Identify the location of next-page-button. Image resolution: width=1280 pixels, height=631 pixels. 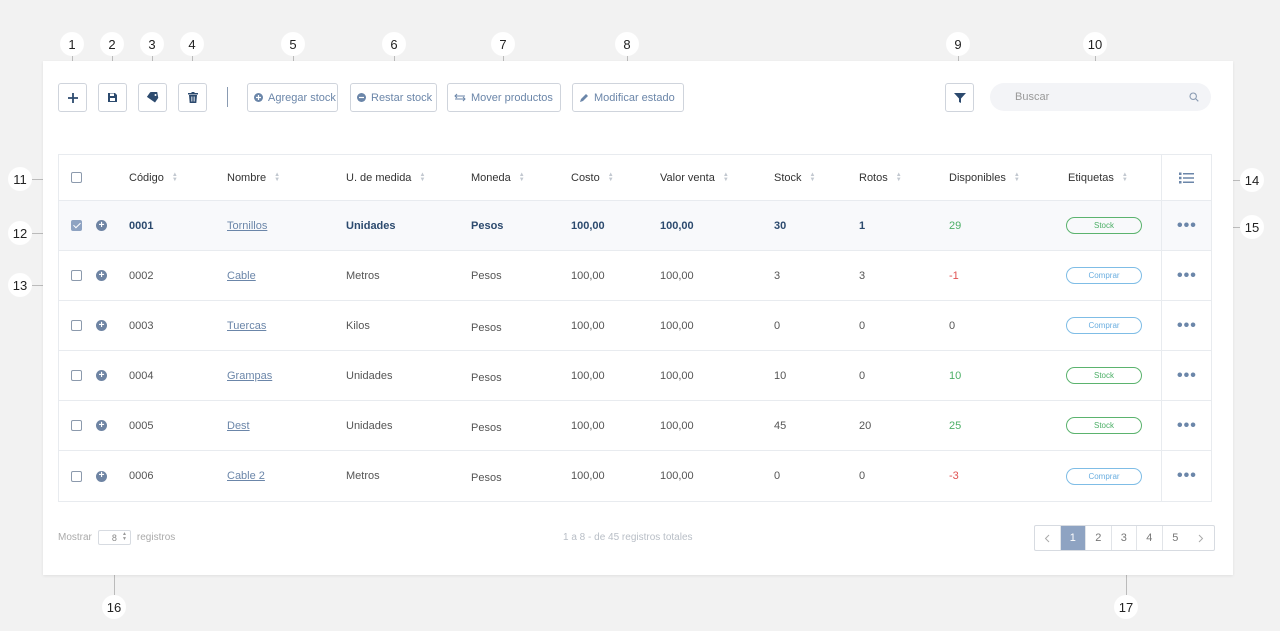
(1201, 538).